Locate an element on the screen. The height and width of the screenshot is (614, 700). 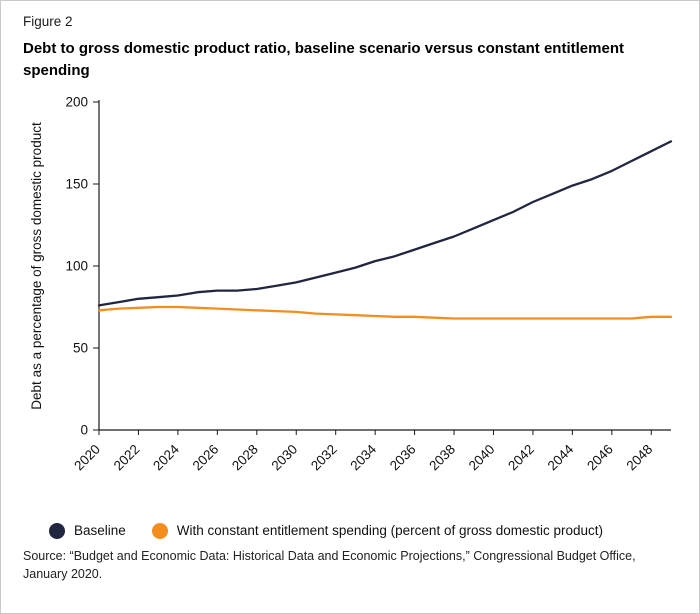
svg-text: 0 is located at coordinates (84, 429).